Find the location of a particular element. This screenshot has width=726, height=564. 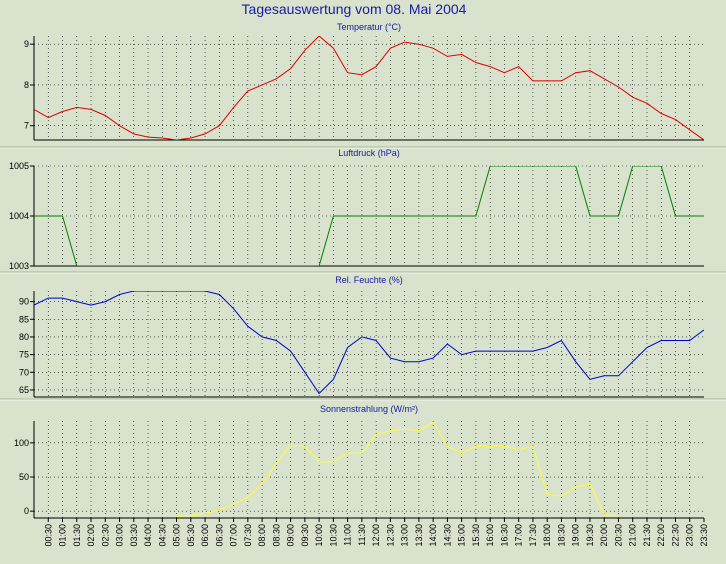

page-title: Tagesauswertung vom 08. Mai 2004 is located at coordinates (354, 9).